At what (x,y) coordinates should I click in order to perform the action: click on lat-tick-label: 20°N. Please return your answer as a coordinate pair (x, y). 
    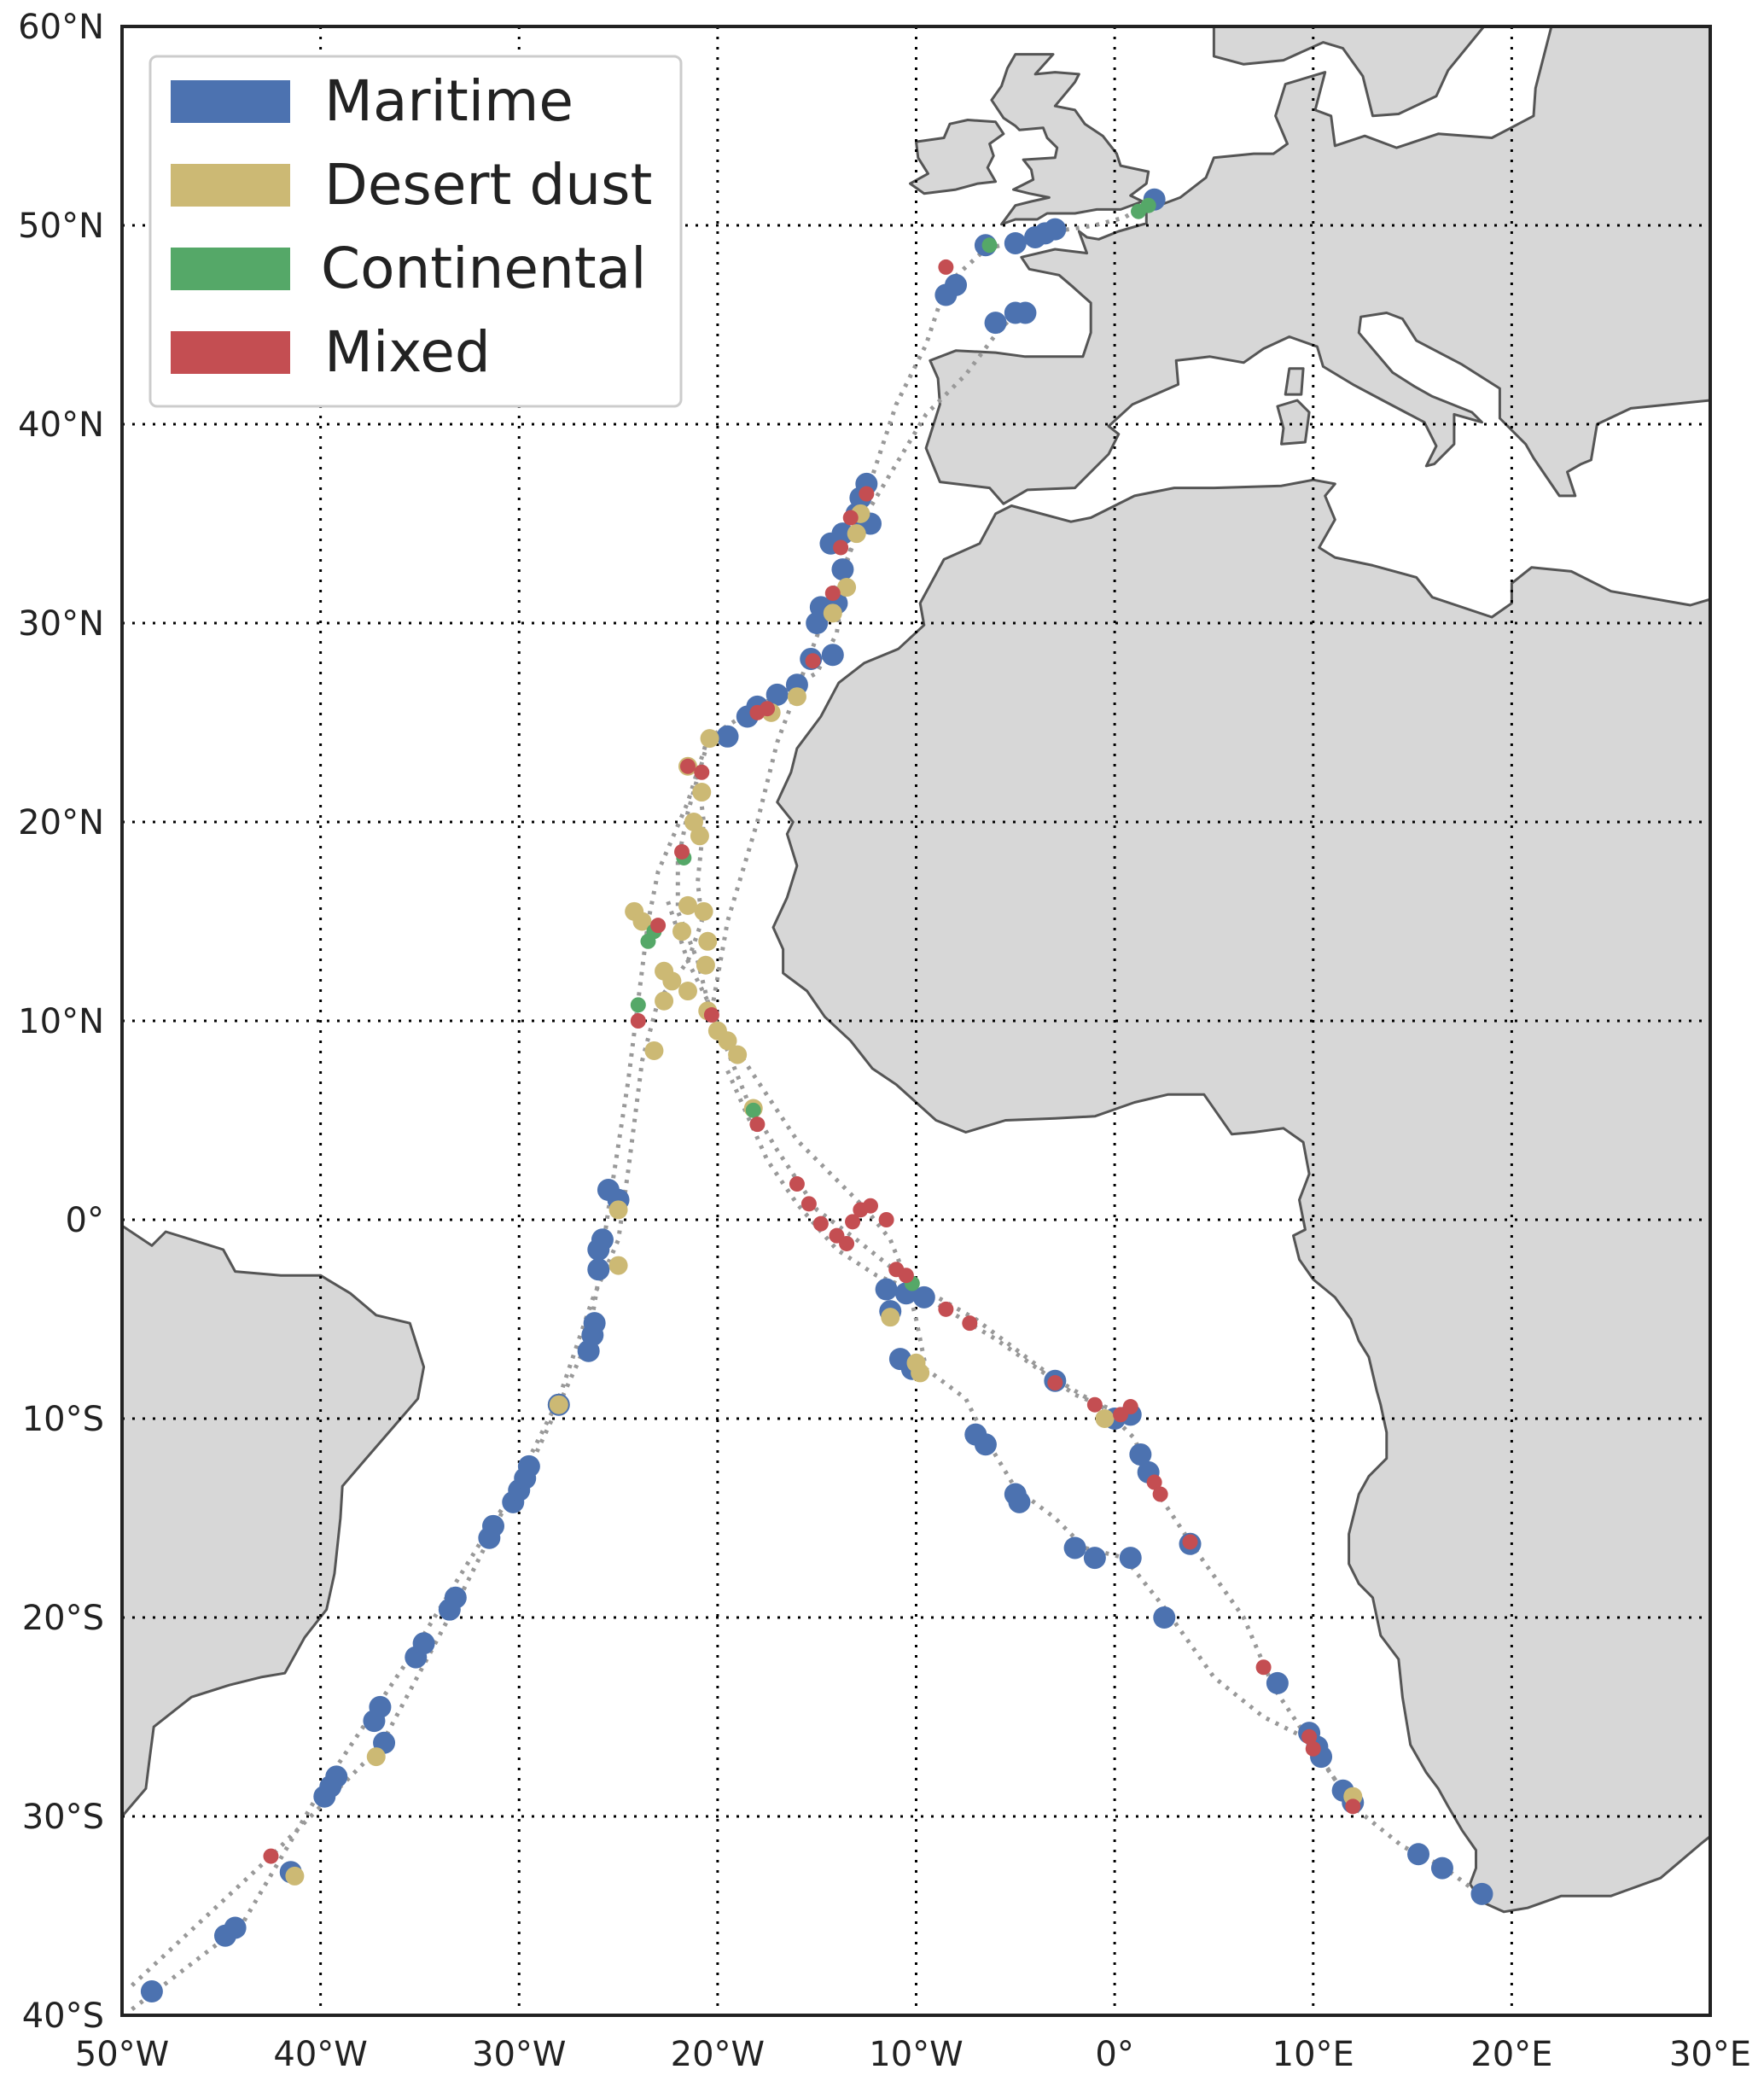
    Looking at the image, I should click on (61, 823).